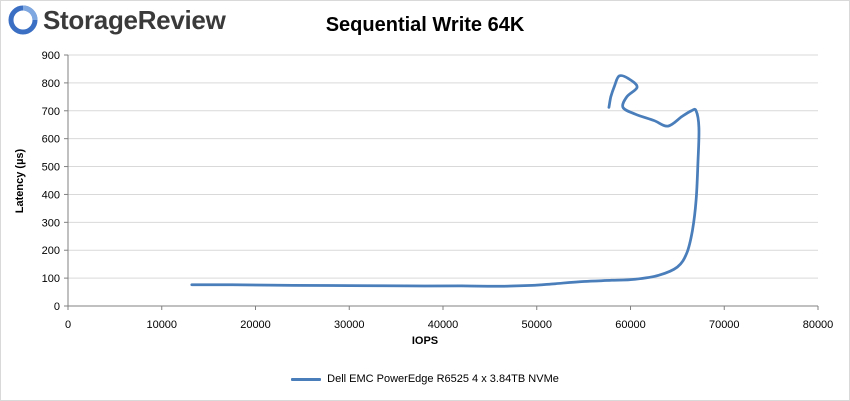 This screenshot has height=401, width=850. Describe the element at coordinates (349, 325) in the screenshot. I see `x-tick-label: 30000` at that location.